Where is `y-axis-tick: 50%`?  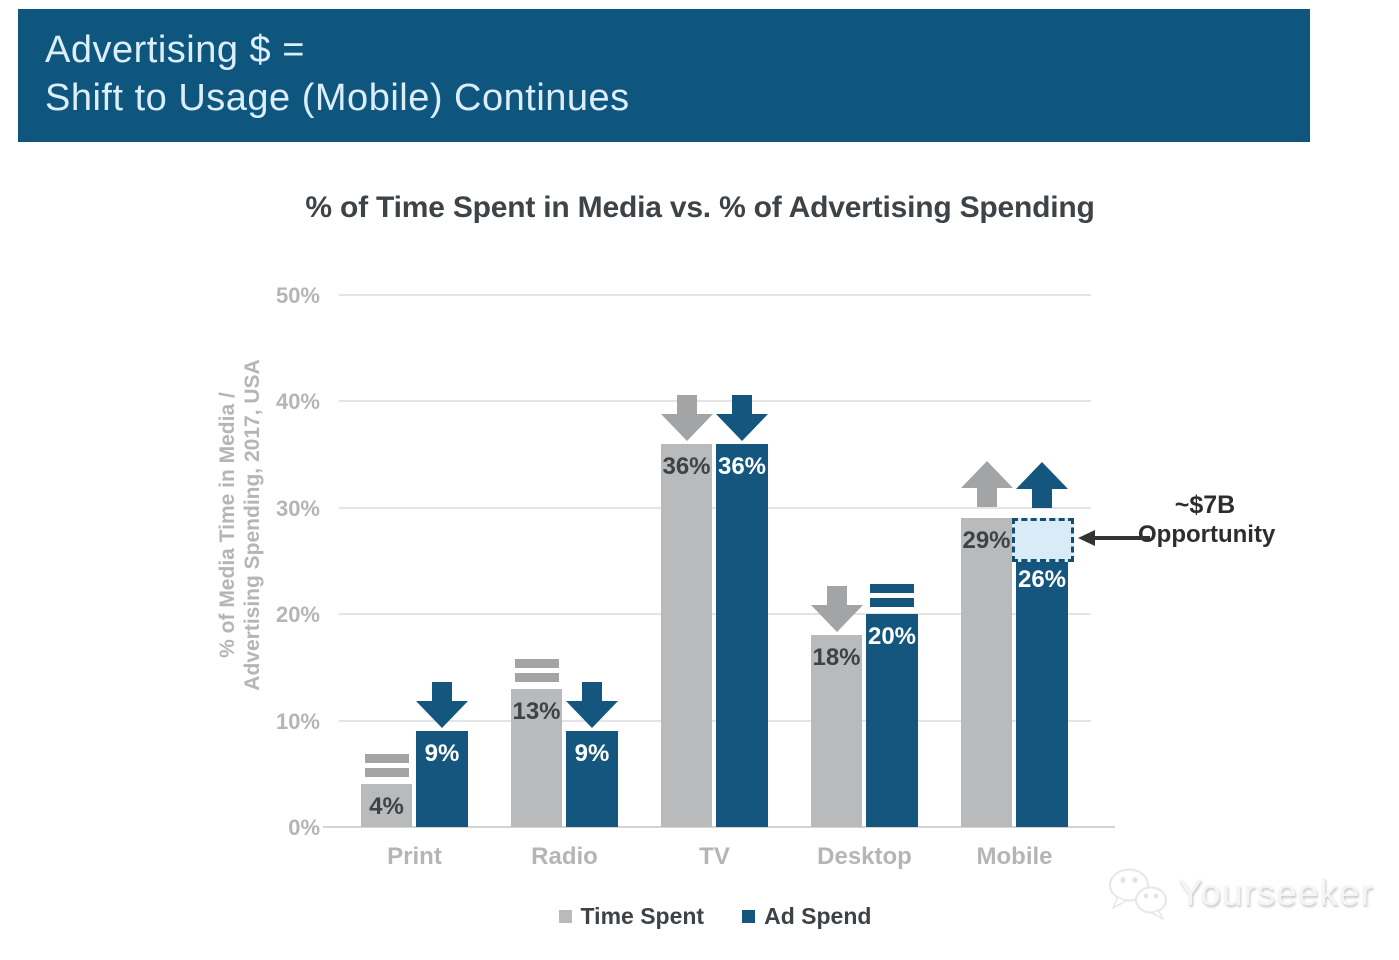 y-axis-tick: 50% is located at coordinates (297, 295).